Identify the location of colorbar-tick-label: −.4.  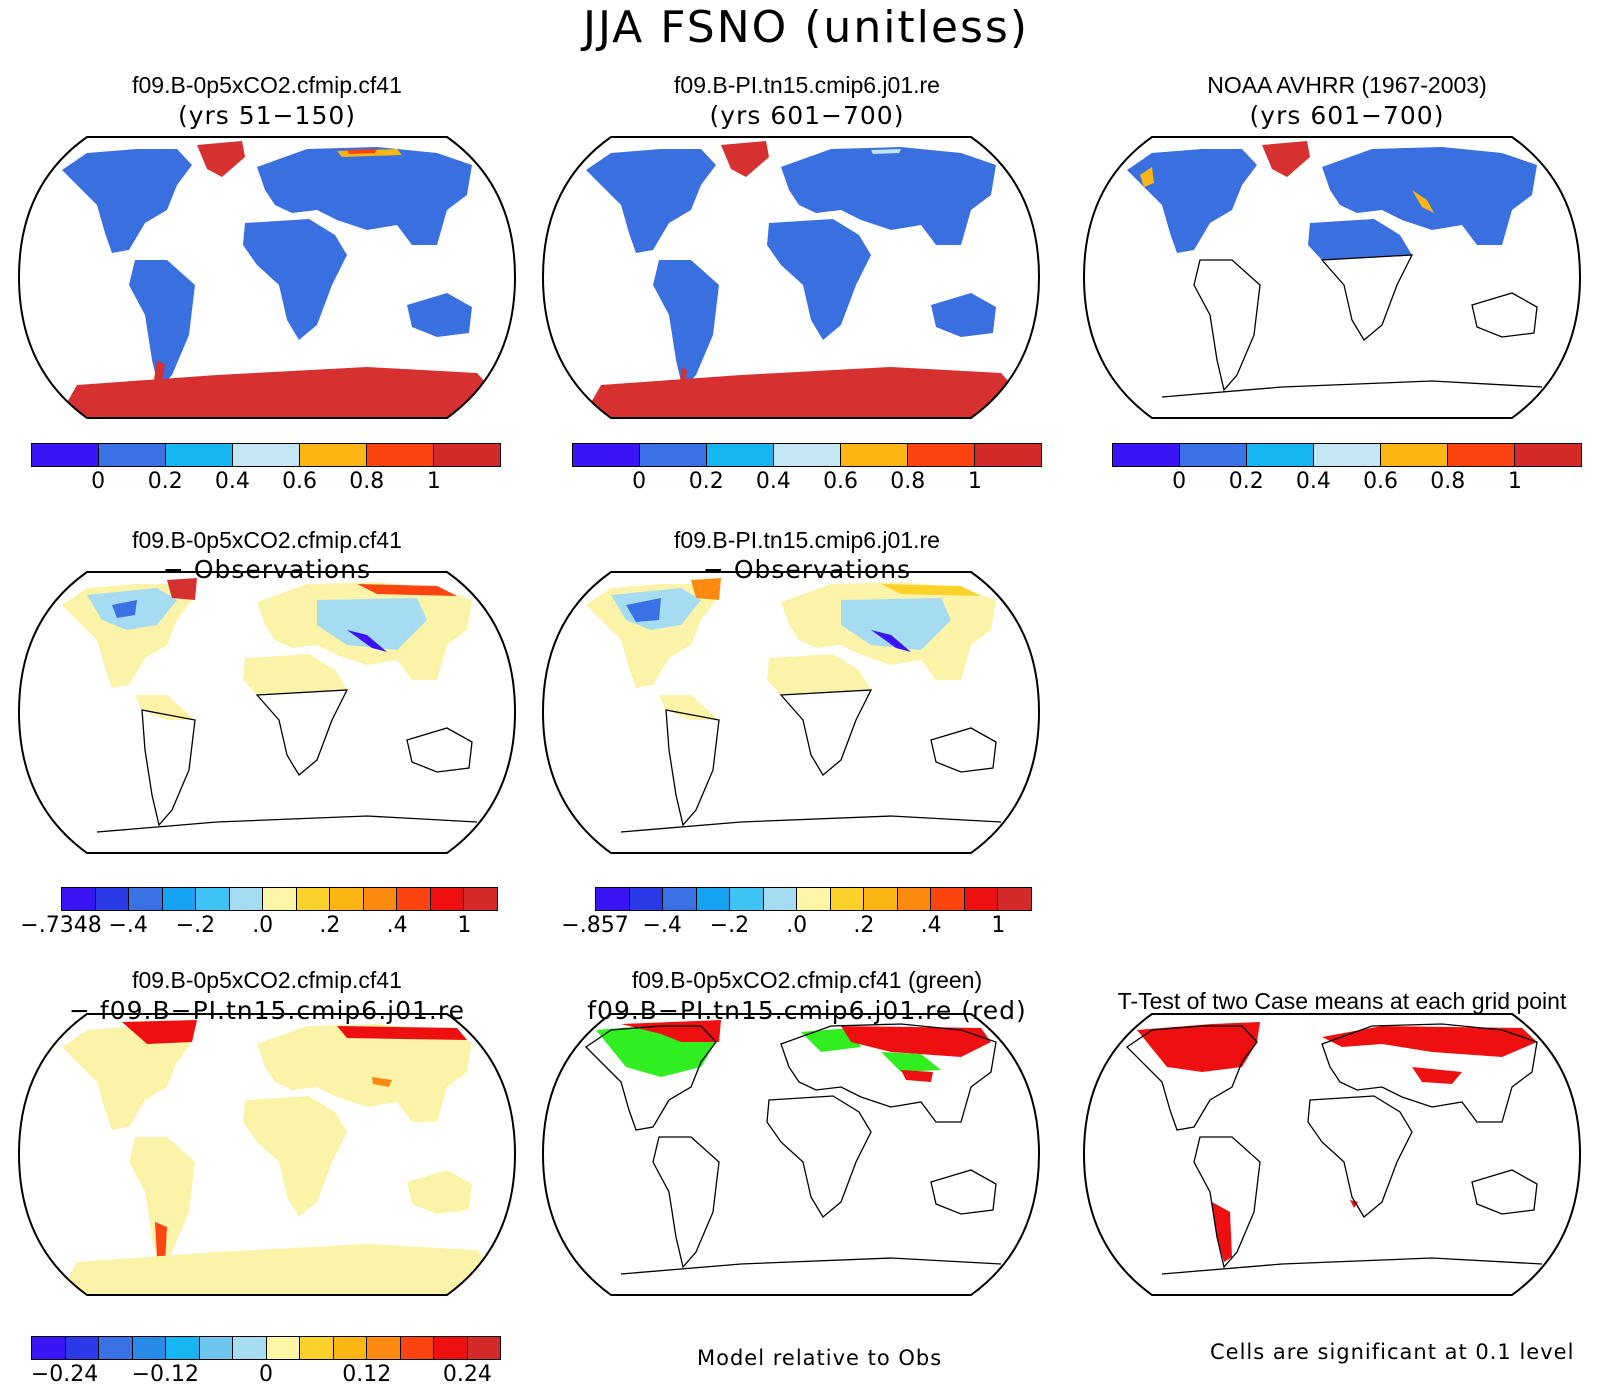
(128, 925).